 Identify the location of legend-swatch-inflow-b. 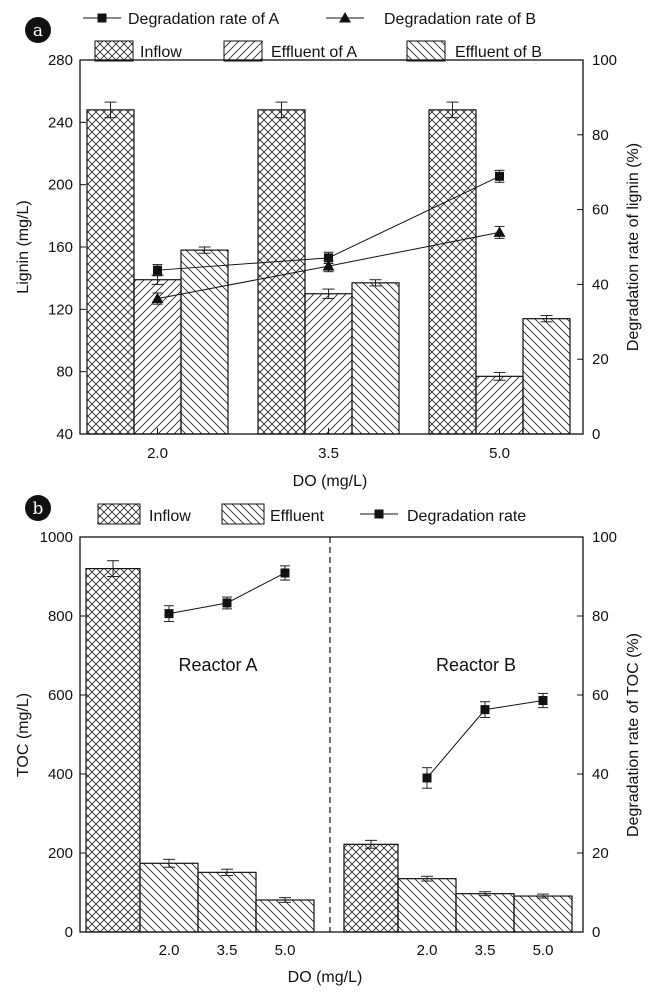
(119, 514).